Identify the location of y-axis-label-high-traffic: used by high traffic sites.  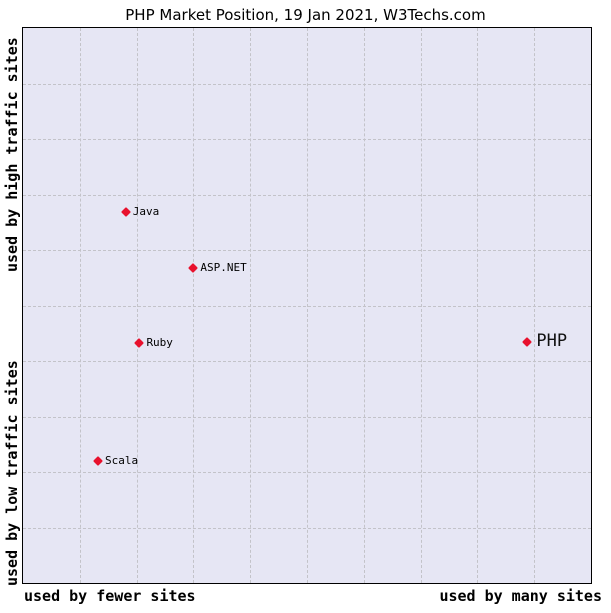
(12, 154).